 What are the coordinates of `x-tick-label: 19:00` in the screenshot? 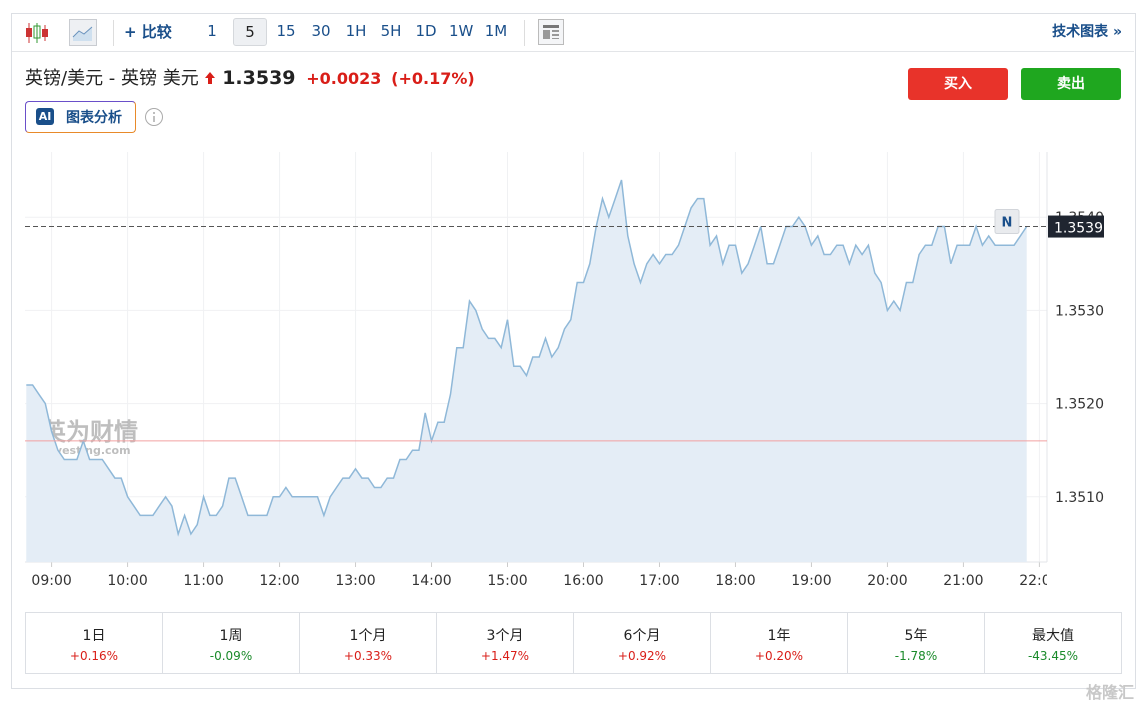 It's located at (811, 581).